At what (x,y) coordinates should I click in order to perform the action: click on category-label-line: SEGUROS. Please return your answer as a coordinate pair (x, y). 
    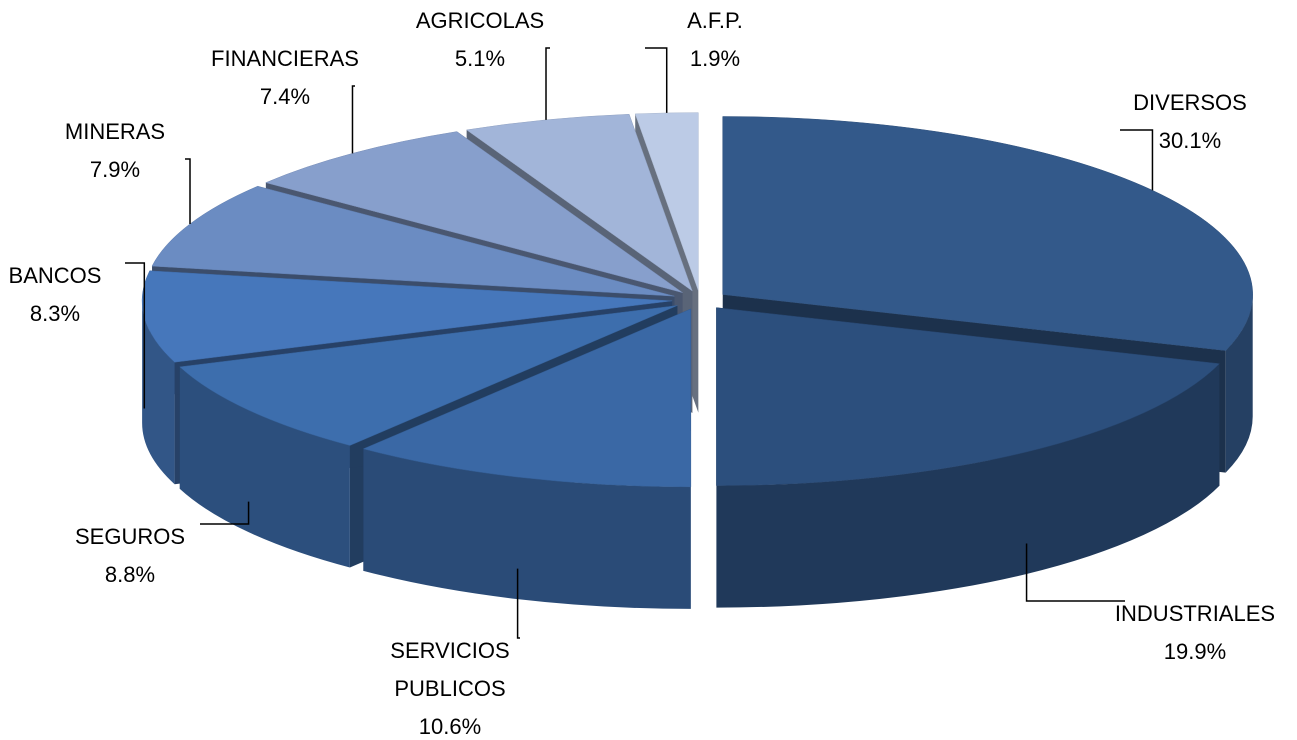
    Looking at the image, I should click on (130, 536).